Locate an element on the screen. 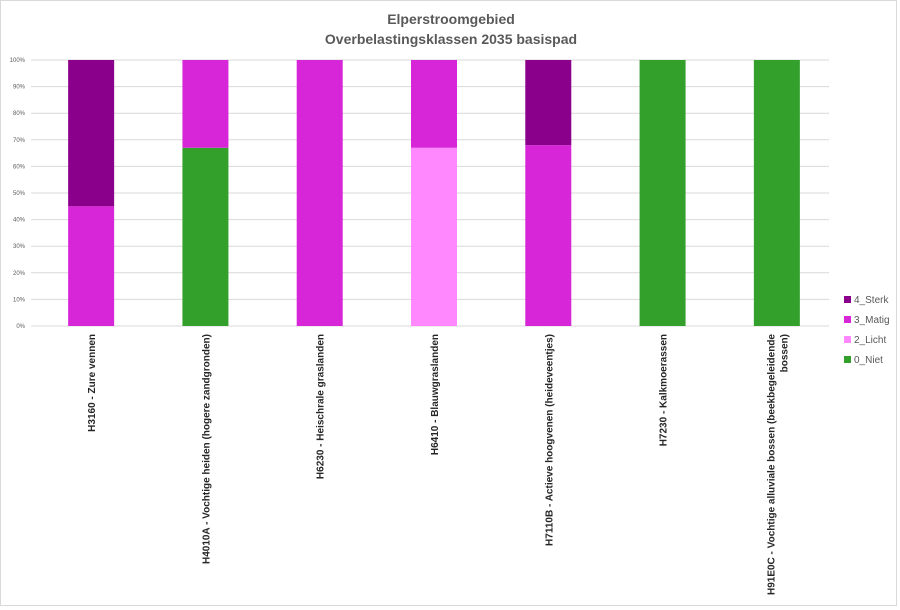 The image size is (900, 610). legend-label: 0_Niet is located at coordinates (868, 360).